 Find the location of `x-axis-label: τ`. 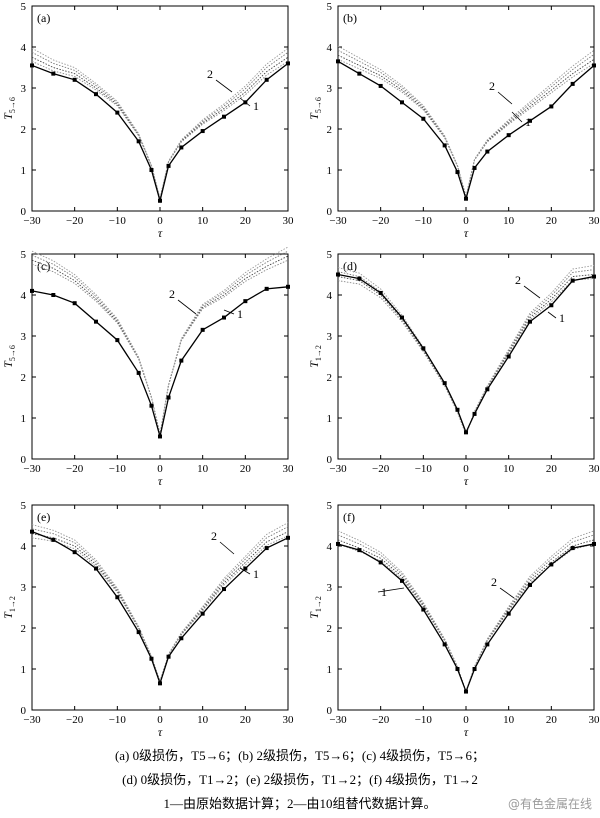

x-axis-label: τ is located at coordinates (160, 233).